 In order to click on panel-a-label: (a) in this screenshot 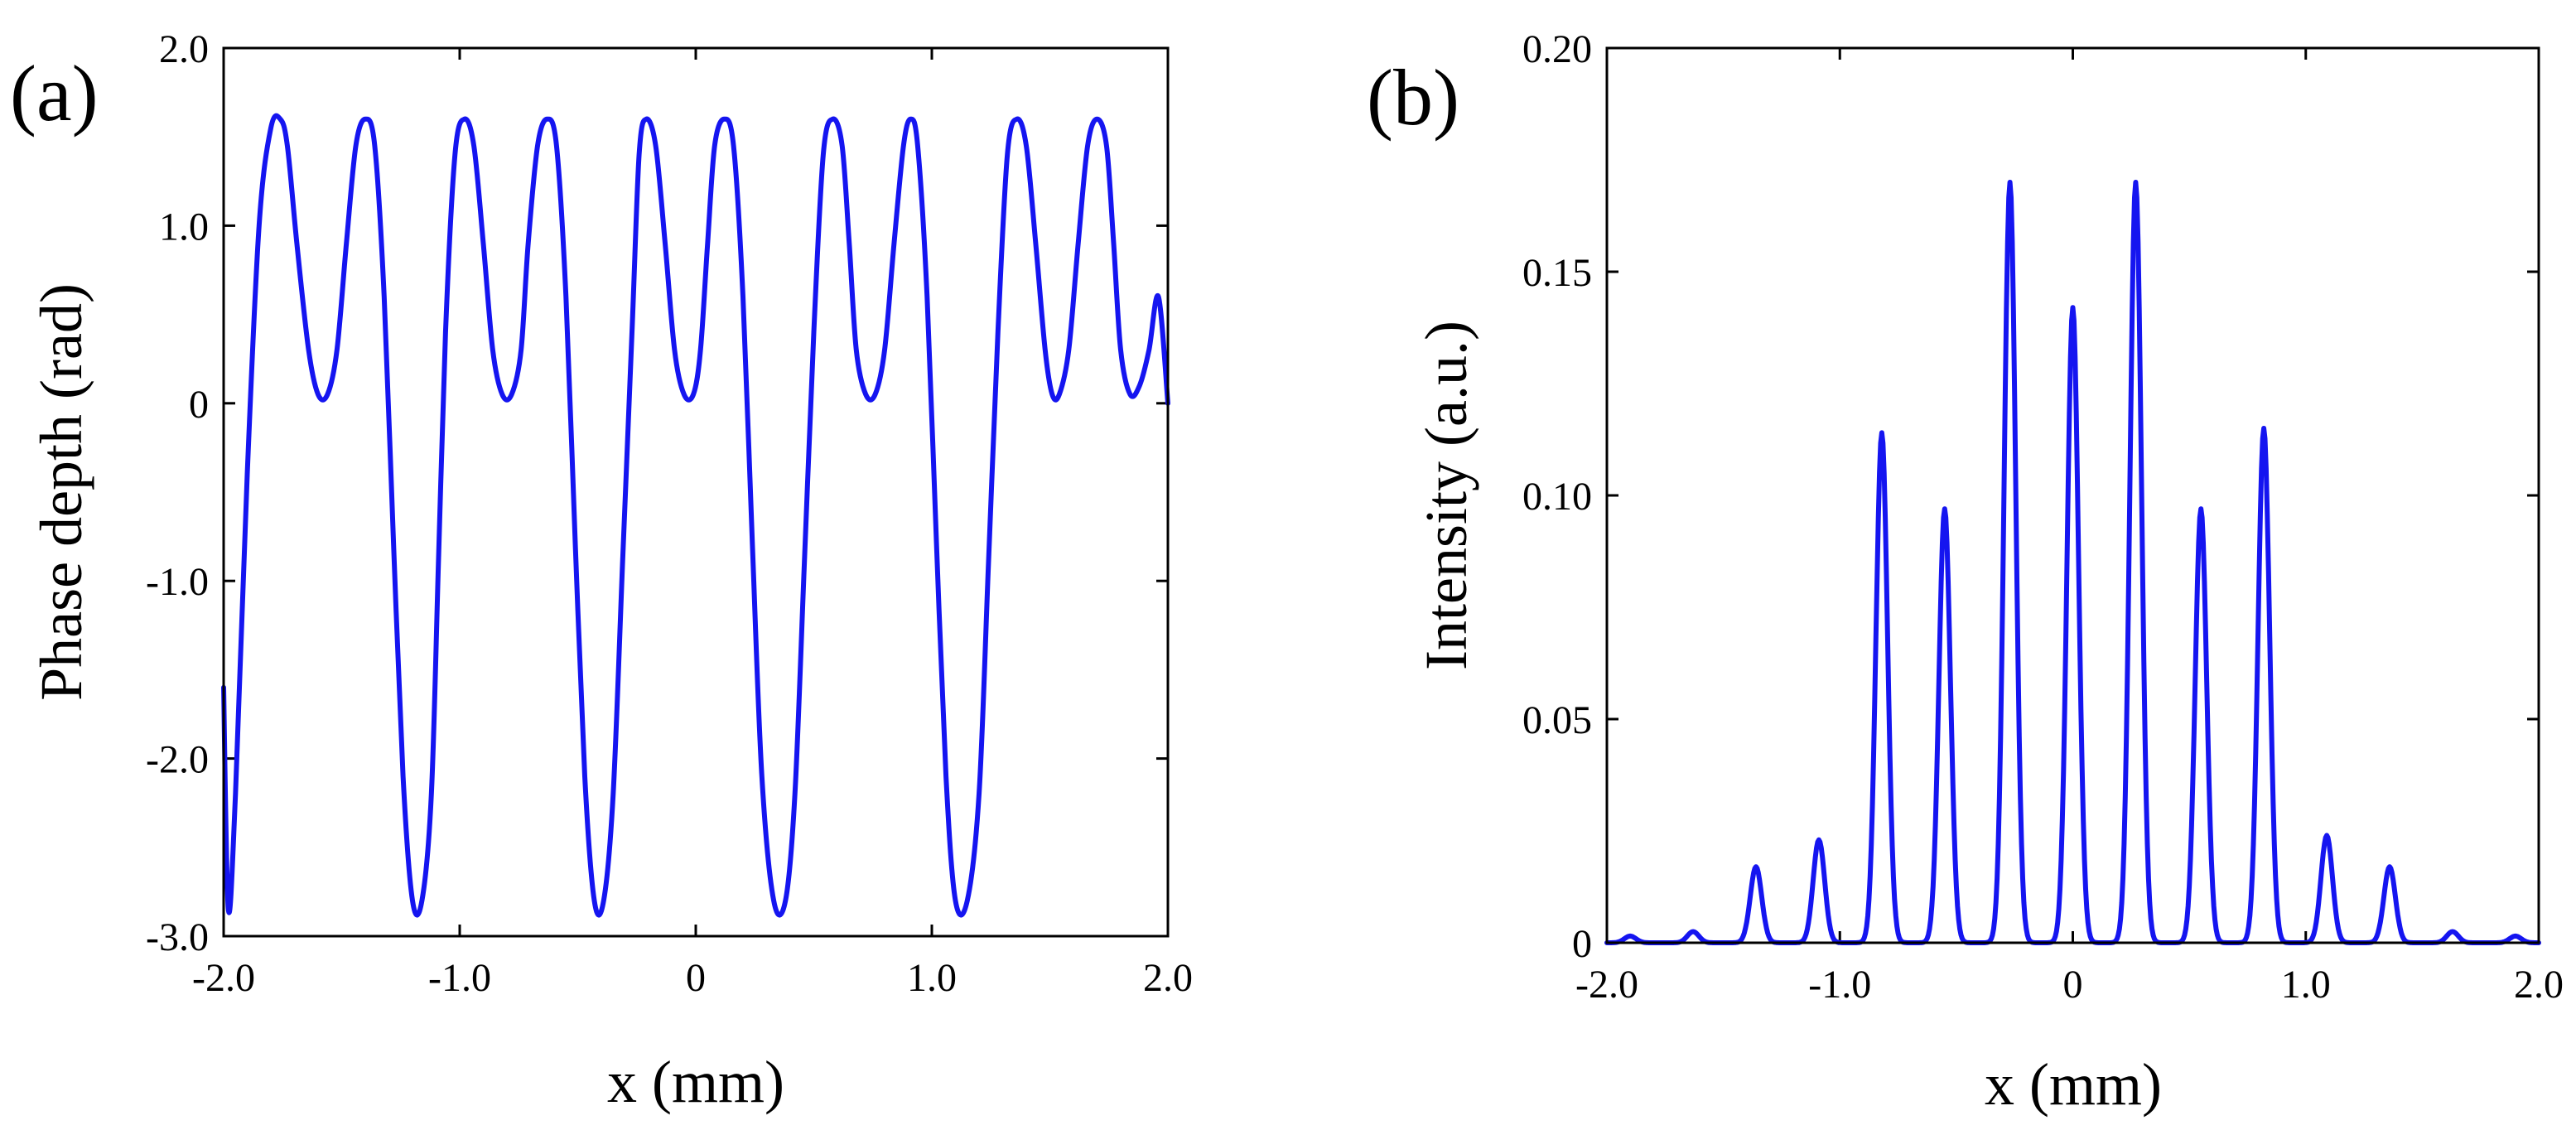, I will do `click(54, 93)`.